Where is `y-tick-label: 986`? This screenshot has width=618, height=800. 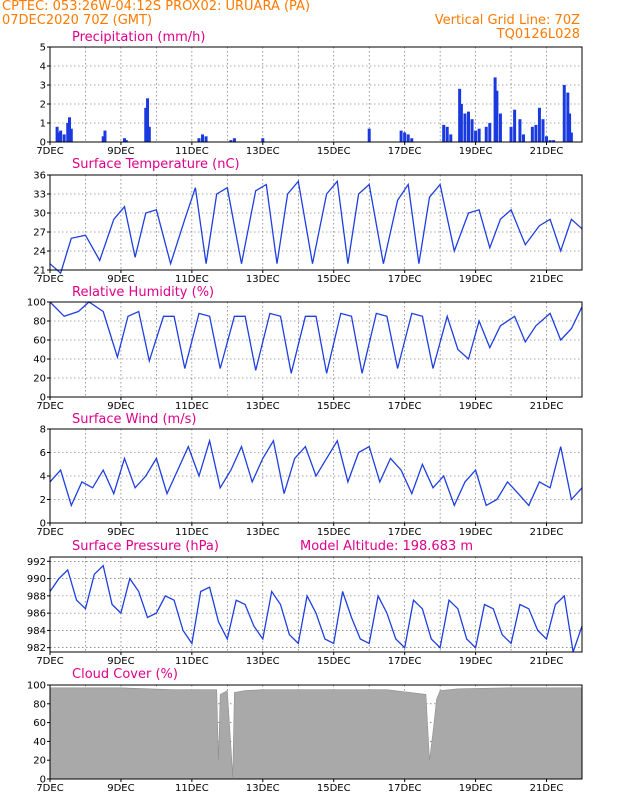
y-tick-label: 986 is located at coordinates (36, 614).